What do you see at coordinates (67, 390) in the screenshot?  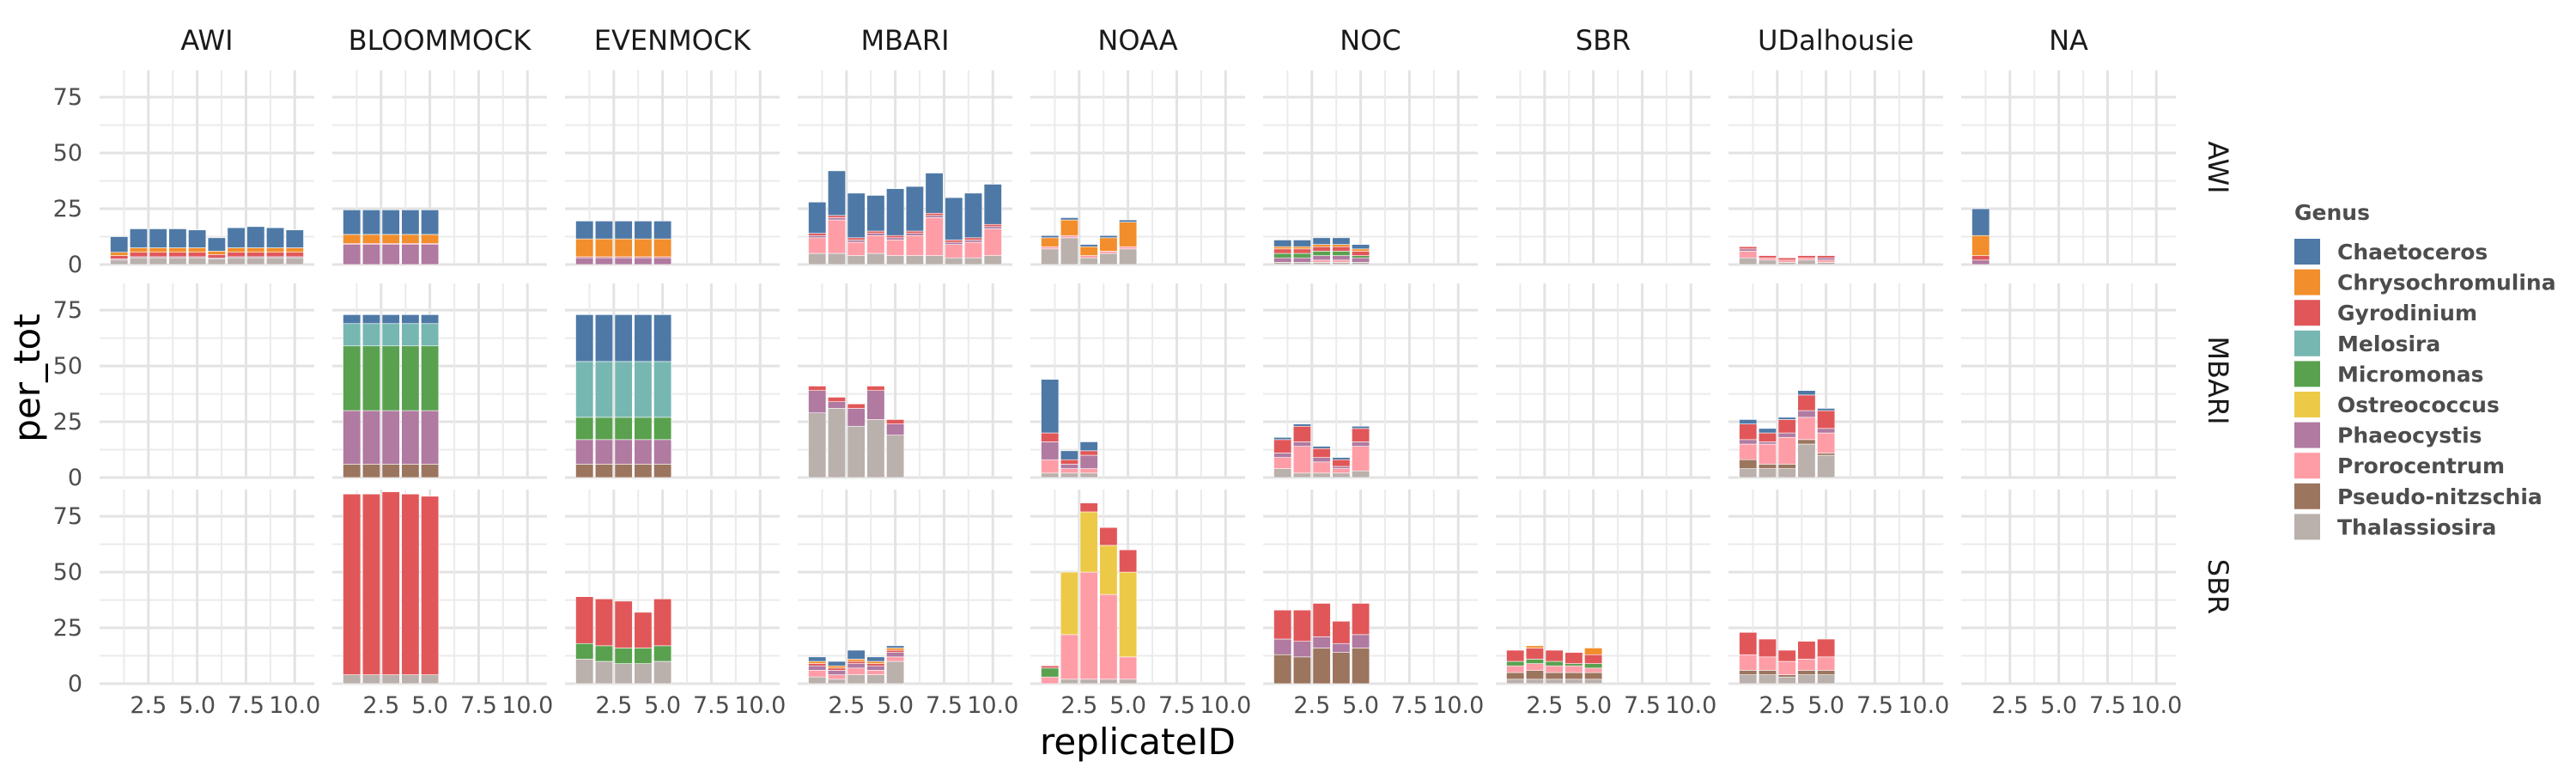 I see `y-axis-tick-labels: 0 25 50 75 0 25 50 75 0 25 50 75` at bounding box center [67, 390].